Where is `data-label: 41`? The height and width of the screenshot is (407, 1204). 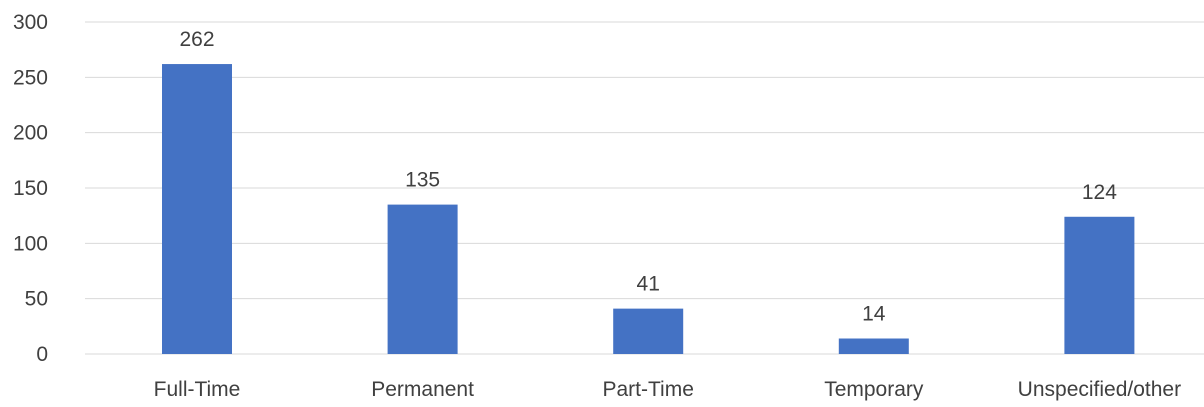 data-label: 41 is located at coordinates (648, 284).